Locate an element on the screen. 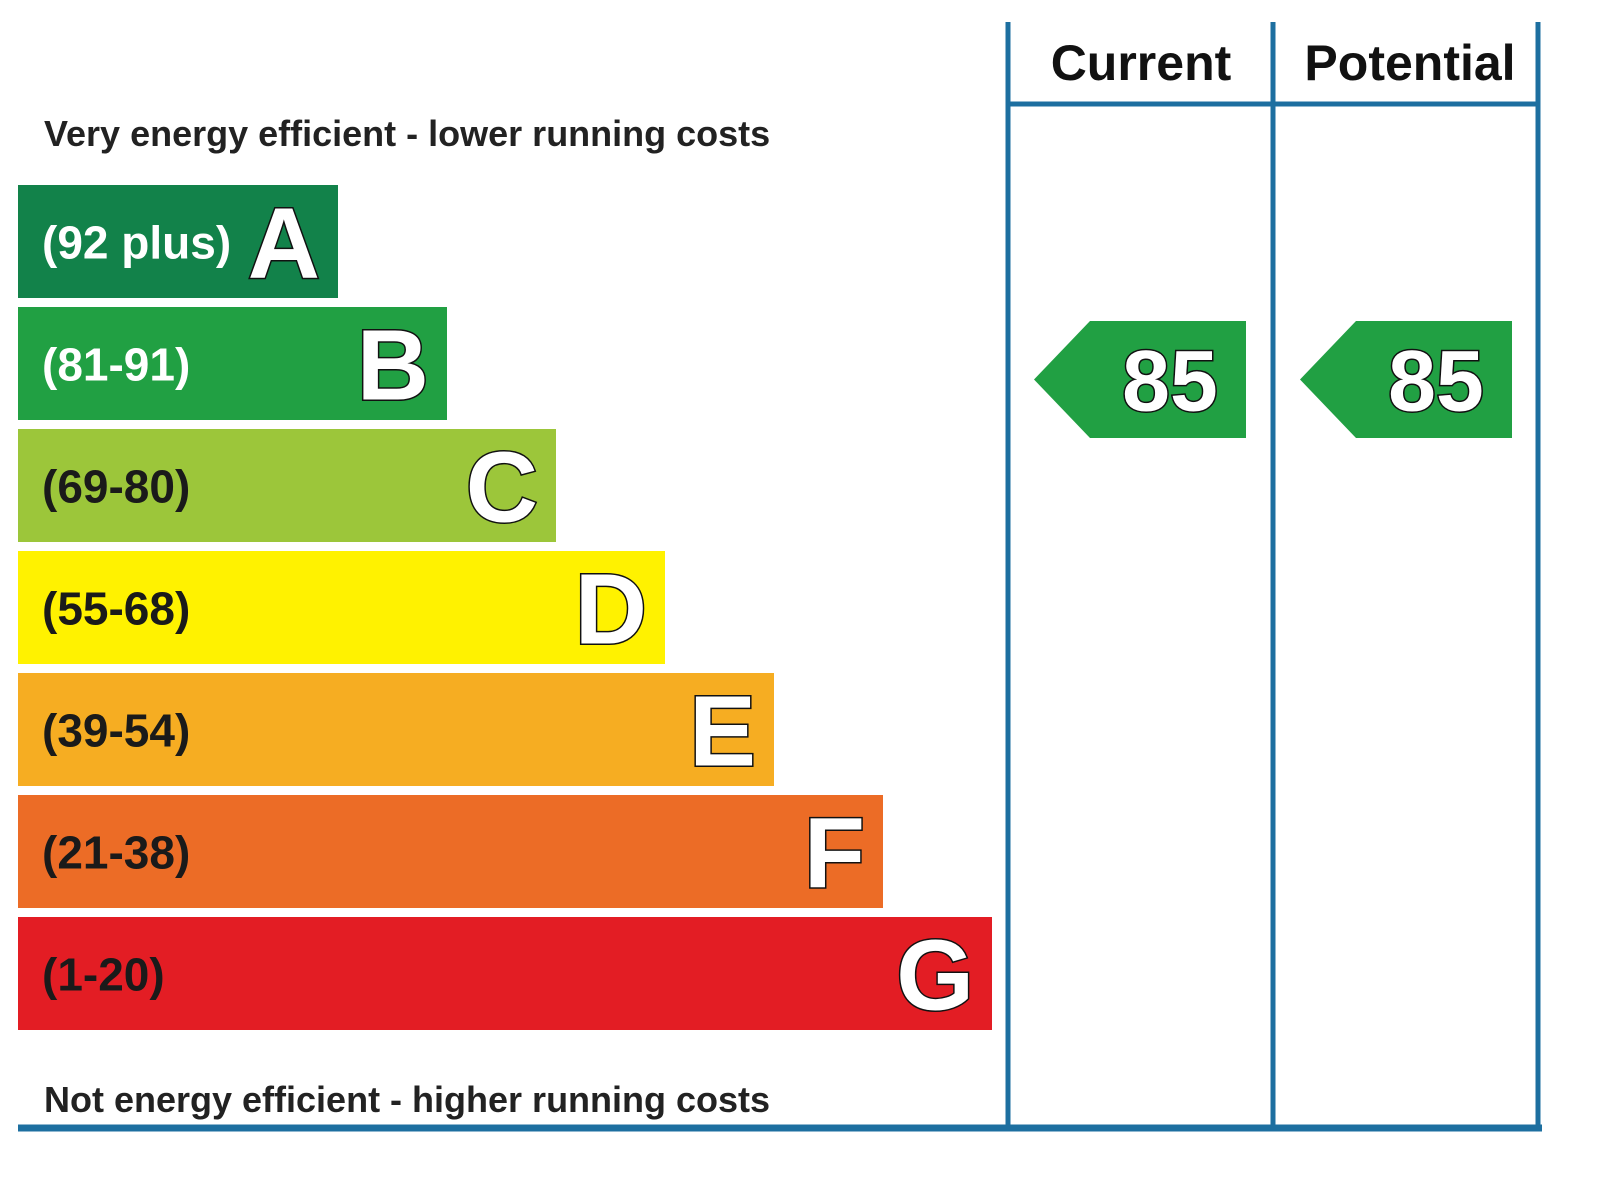 The image size is (1600, 1200). band-a-range: (92 plus) is located at coordinates (136, 243).